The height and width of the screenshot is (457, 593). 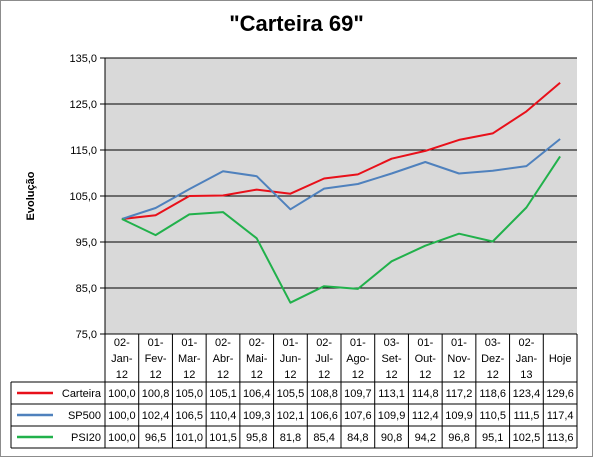 What do you see at coordinates (459, 359) in the screenshot?
I see `x-category-label: Nov-` at bounding box center [459, 359].